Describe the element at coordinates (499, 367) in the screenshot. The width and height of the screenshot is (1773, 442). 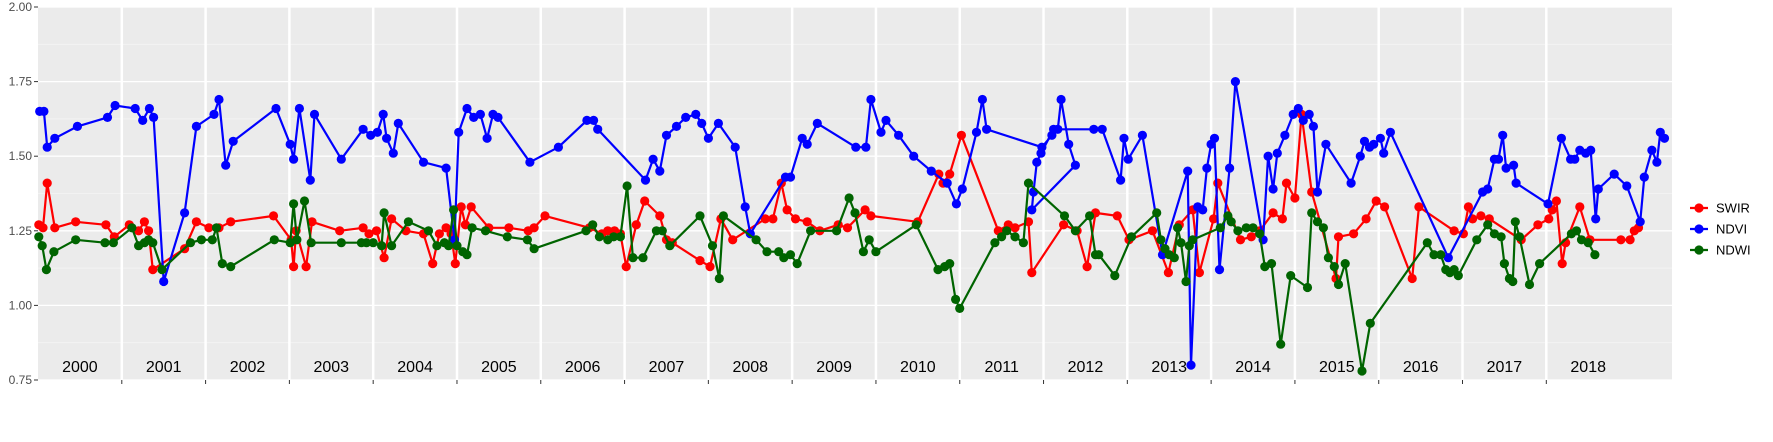
I see `year-label: 2005` at that location.